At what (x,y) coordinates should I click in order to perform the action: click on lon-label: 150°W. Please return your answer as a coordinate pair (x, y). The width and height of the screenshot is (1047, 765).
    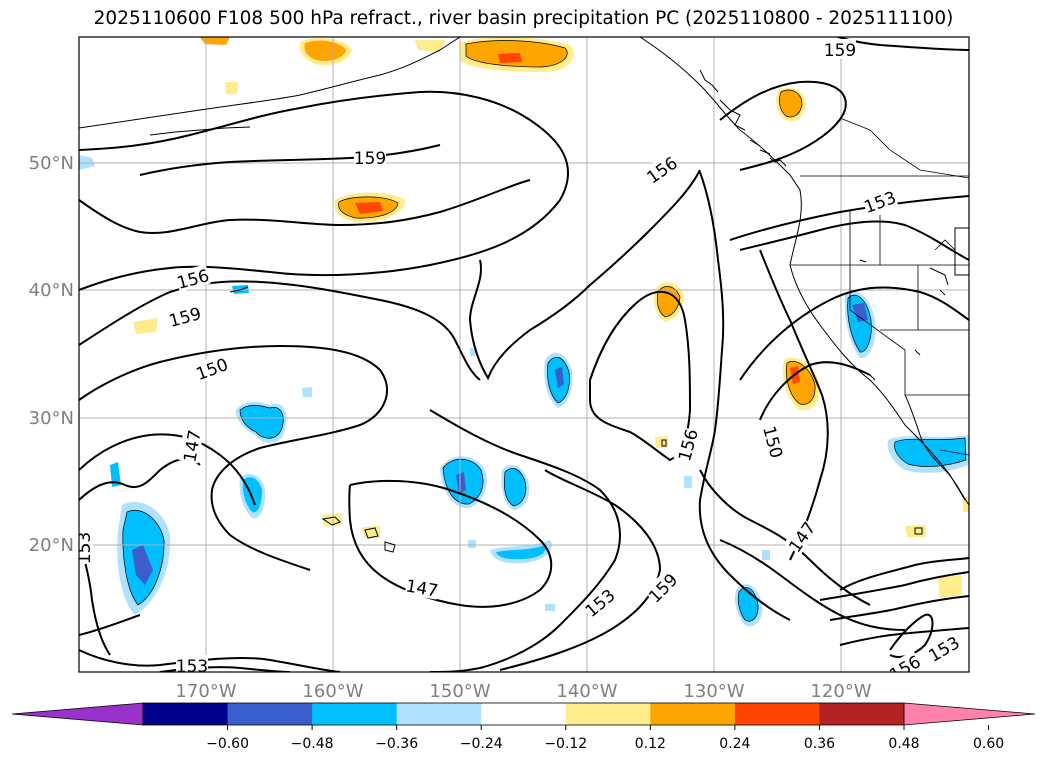
    Looking at the image, I should click on (459, 691).